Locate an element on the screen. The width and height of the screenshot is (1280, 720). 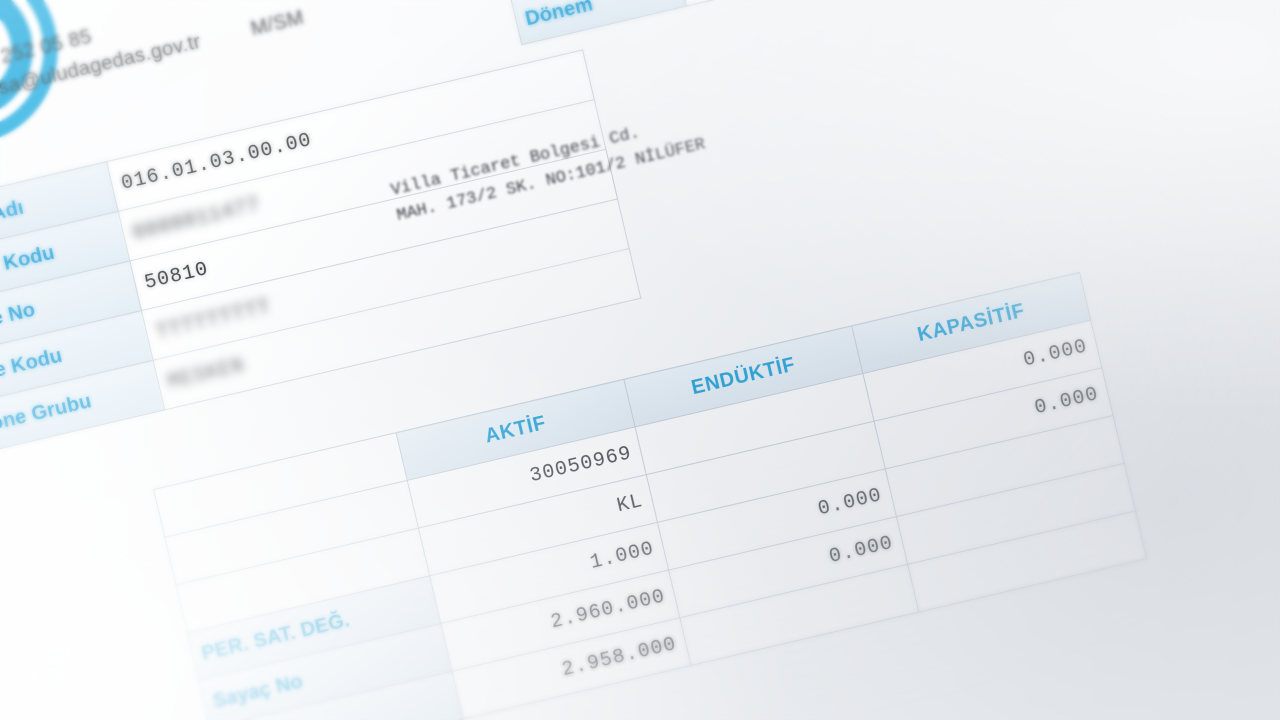
table-row: Dönem is located at coordinates (730, 22).